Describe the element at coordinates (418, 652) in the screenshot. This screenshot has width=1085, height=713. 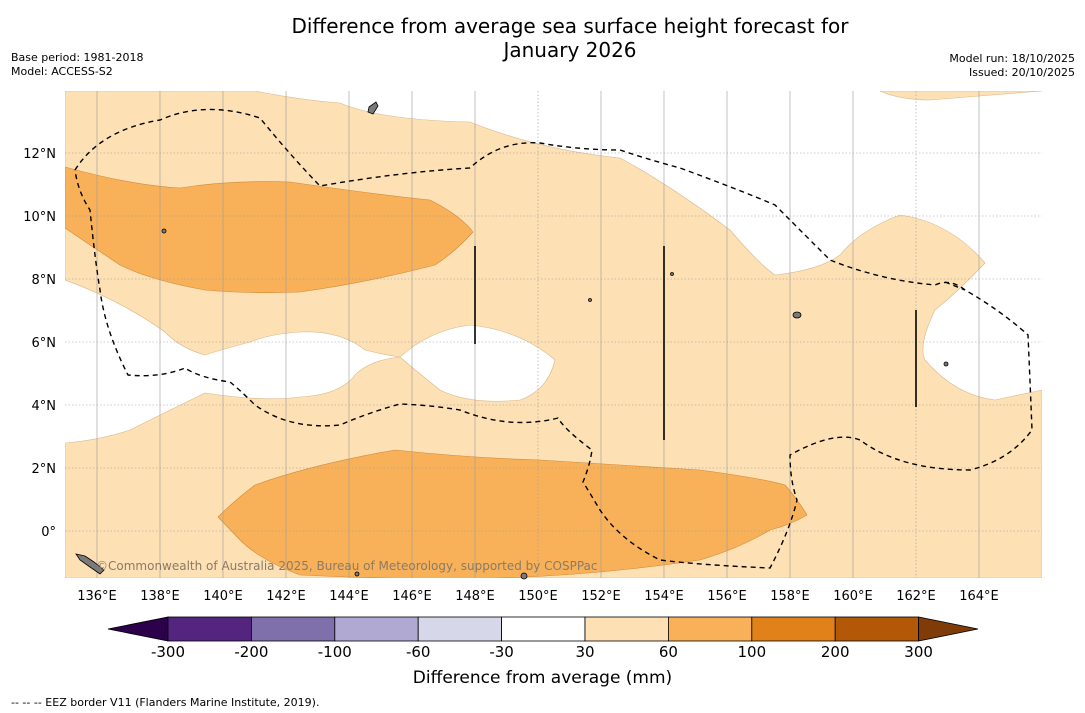
I see `colorbar-label: -60` at that location.